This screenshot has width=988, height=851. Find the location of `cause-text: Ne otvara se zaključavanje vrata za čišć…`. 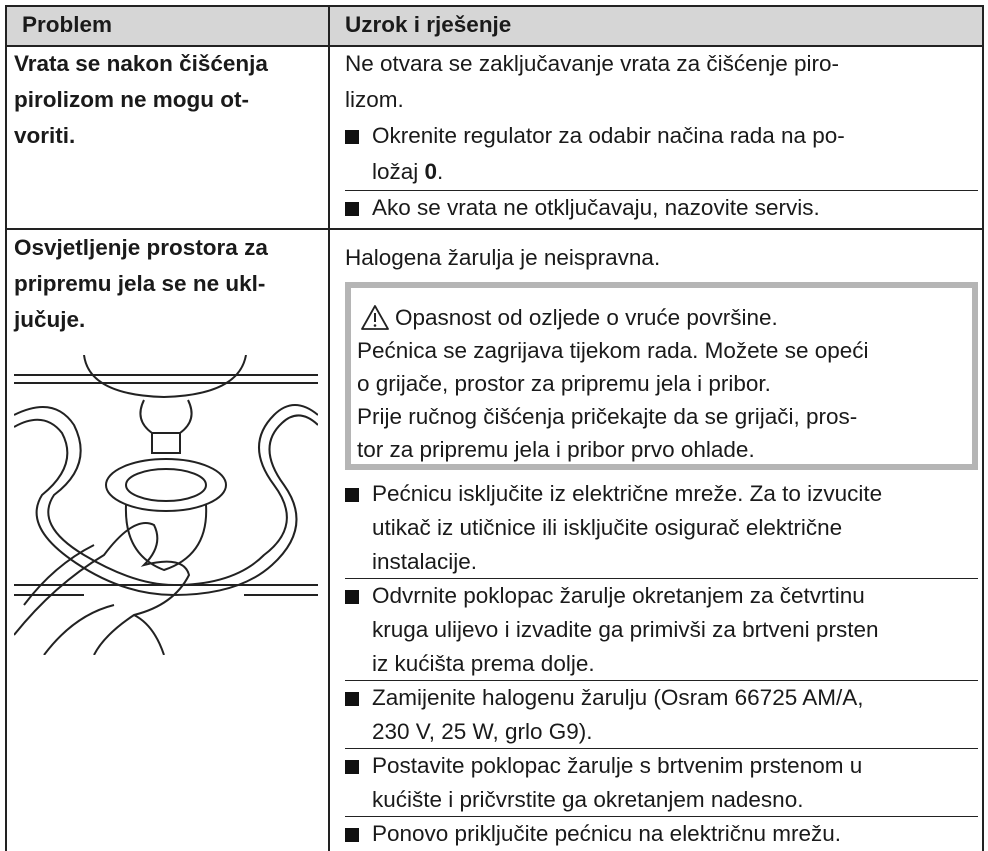

cause-text: Ne otvara se zaključavanje vrata za čišć… is located at coordinates (592, 63).